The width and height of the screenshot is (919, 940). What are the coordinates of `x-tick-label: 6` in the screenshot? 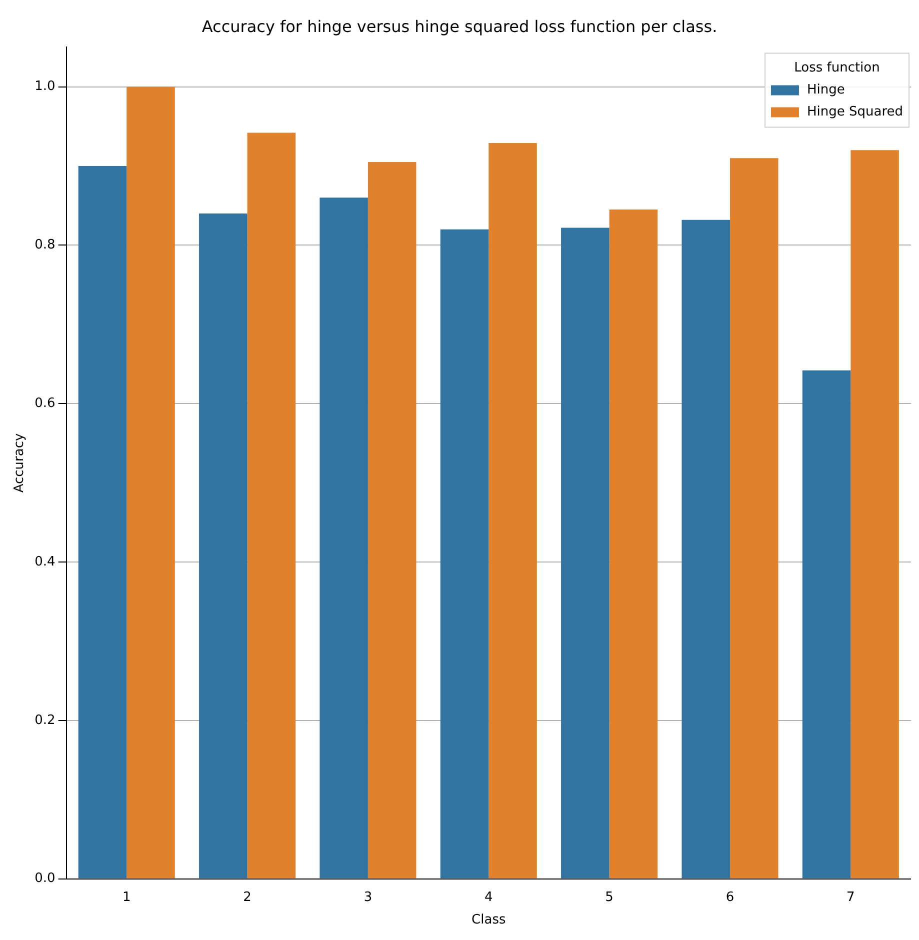 It's located at (730, 897).